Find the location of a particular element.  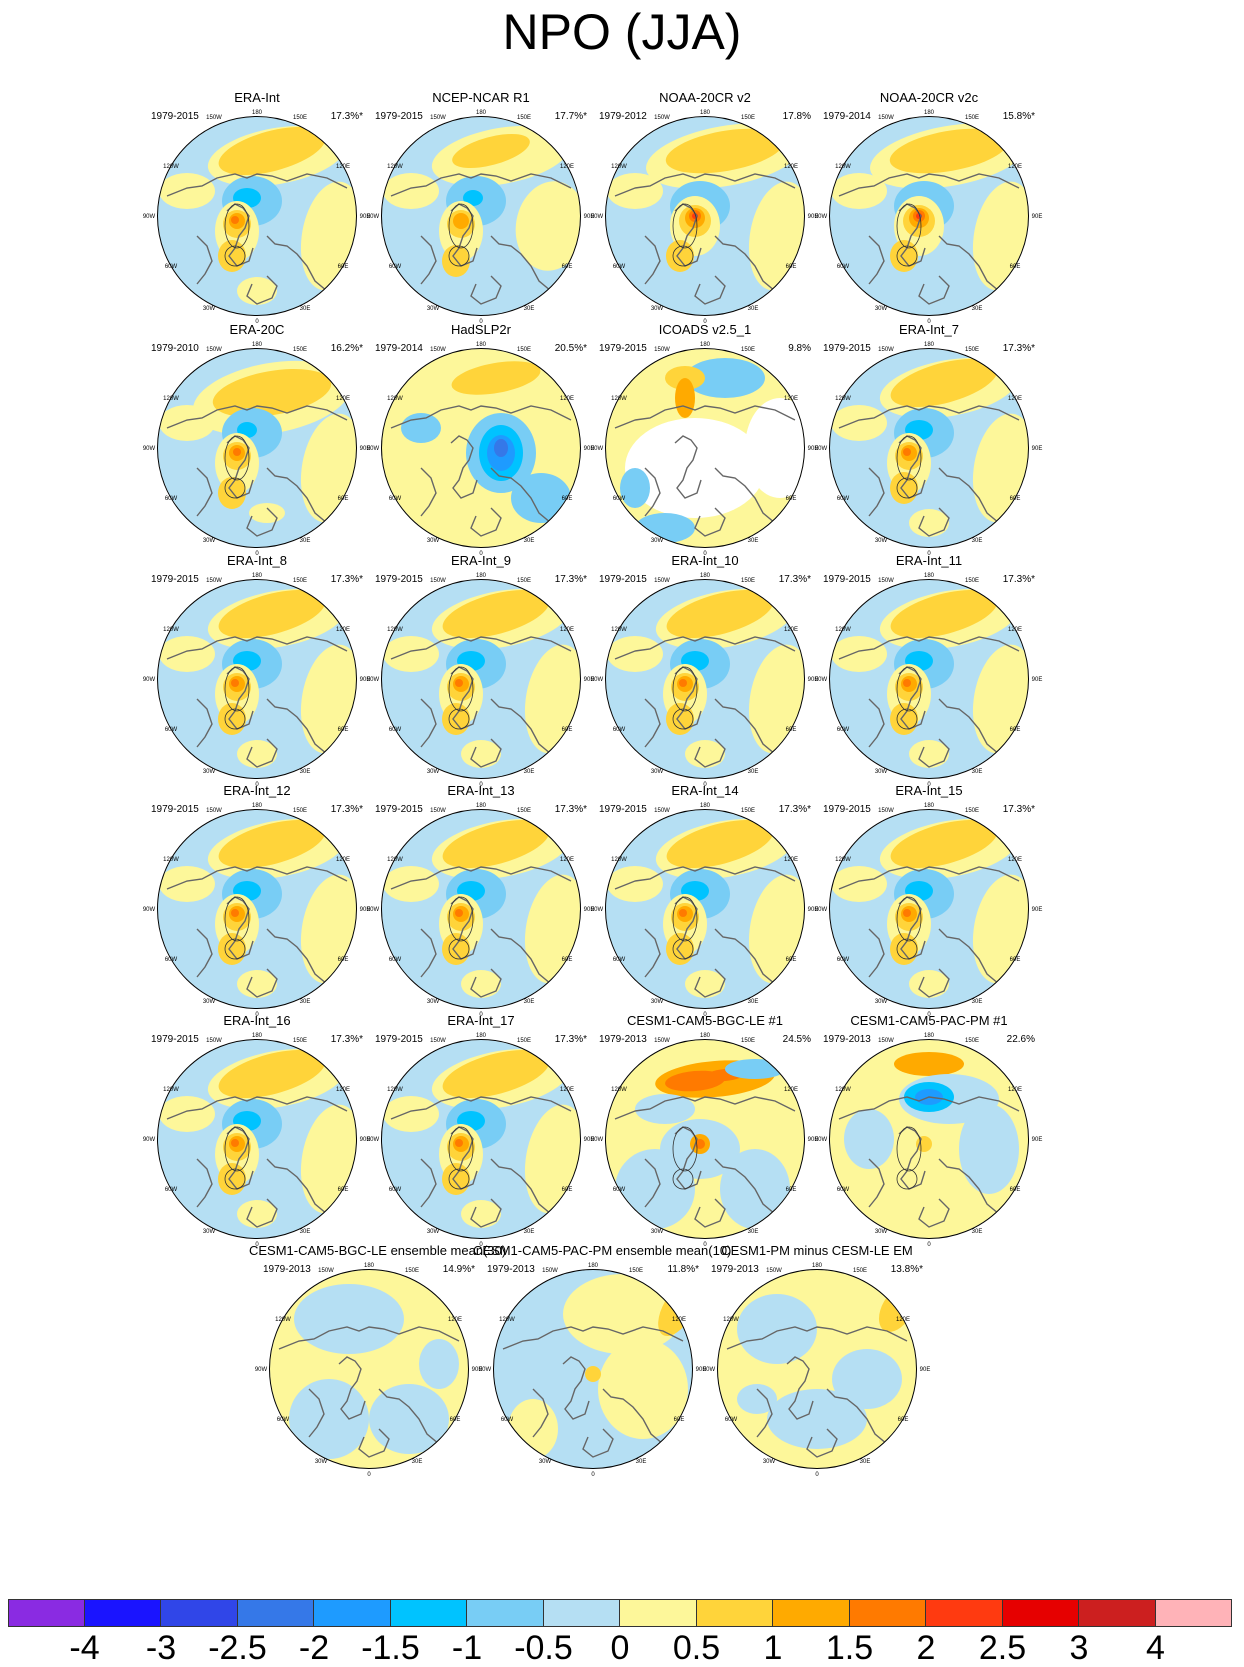

panel-years: 1979-2012 is located at coordinates (623, 116).